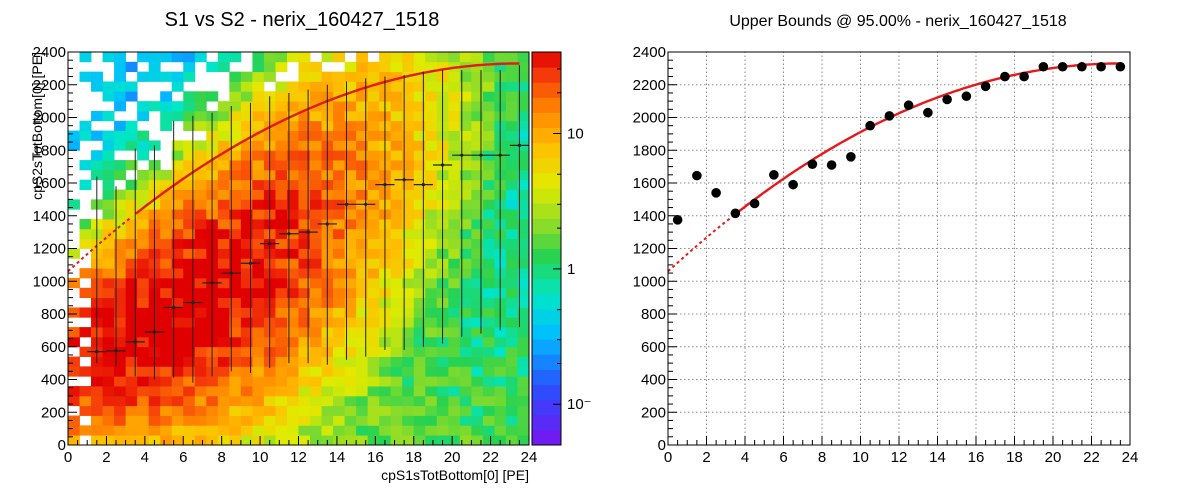 This screenshot has height=500, width=1200. Describe the element at coordinates (1130, 457) in the screenshot. I see `x-tick-label: 24` at that location.